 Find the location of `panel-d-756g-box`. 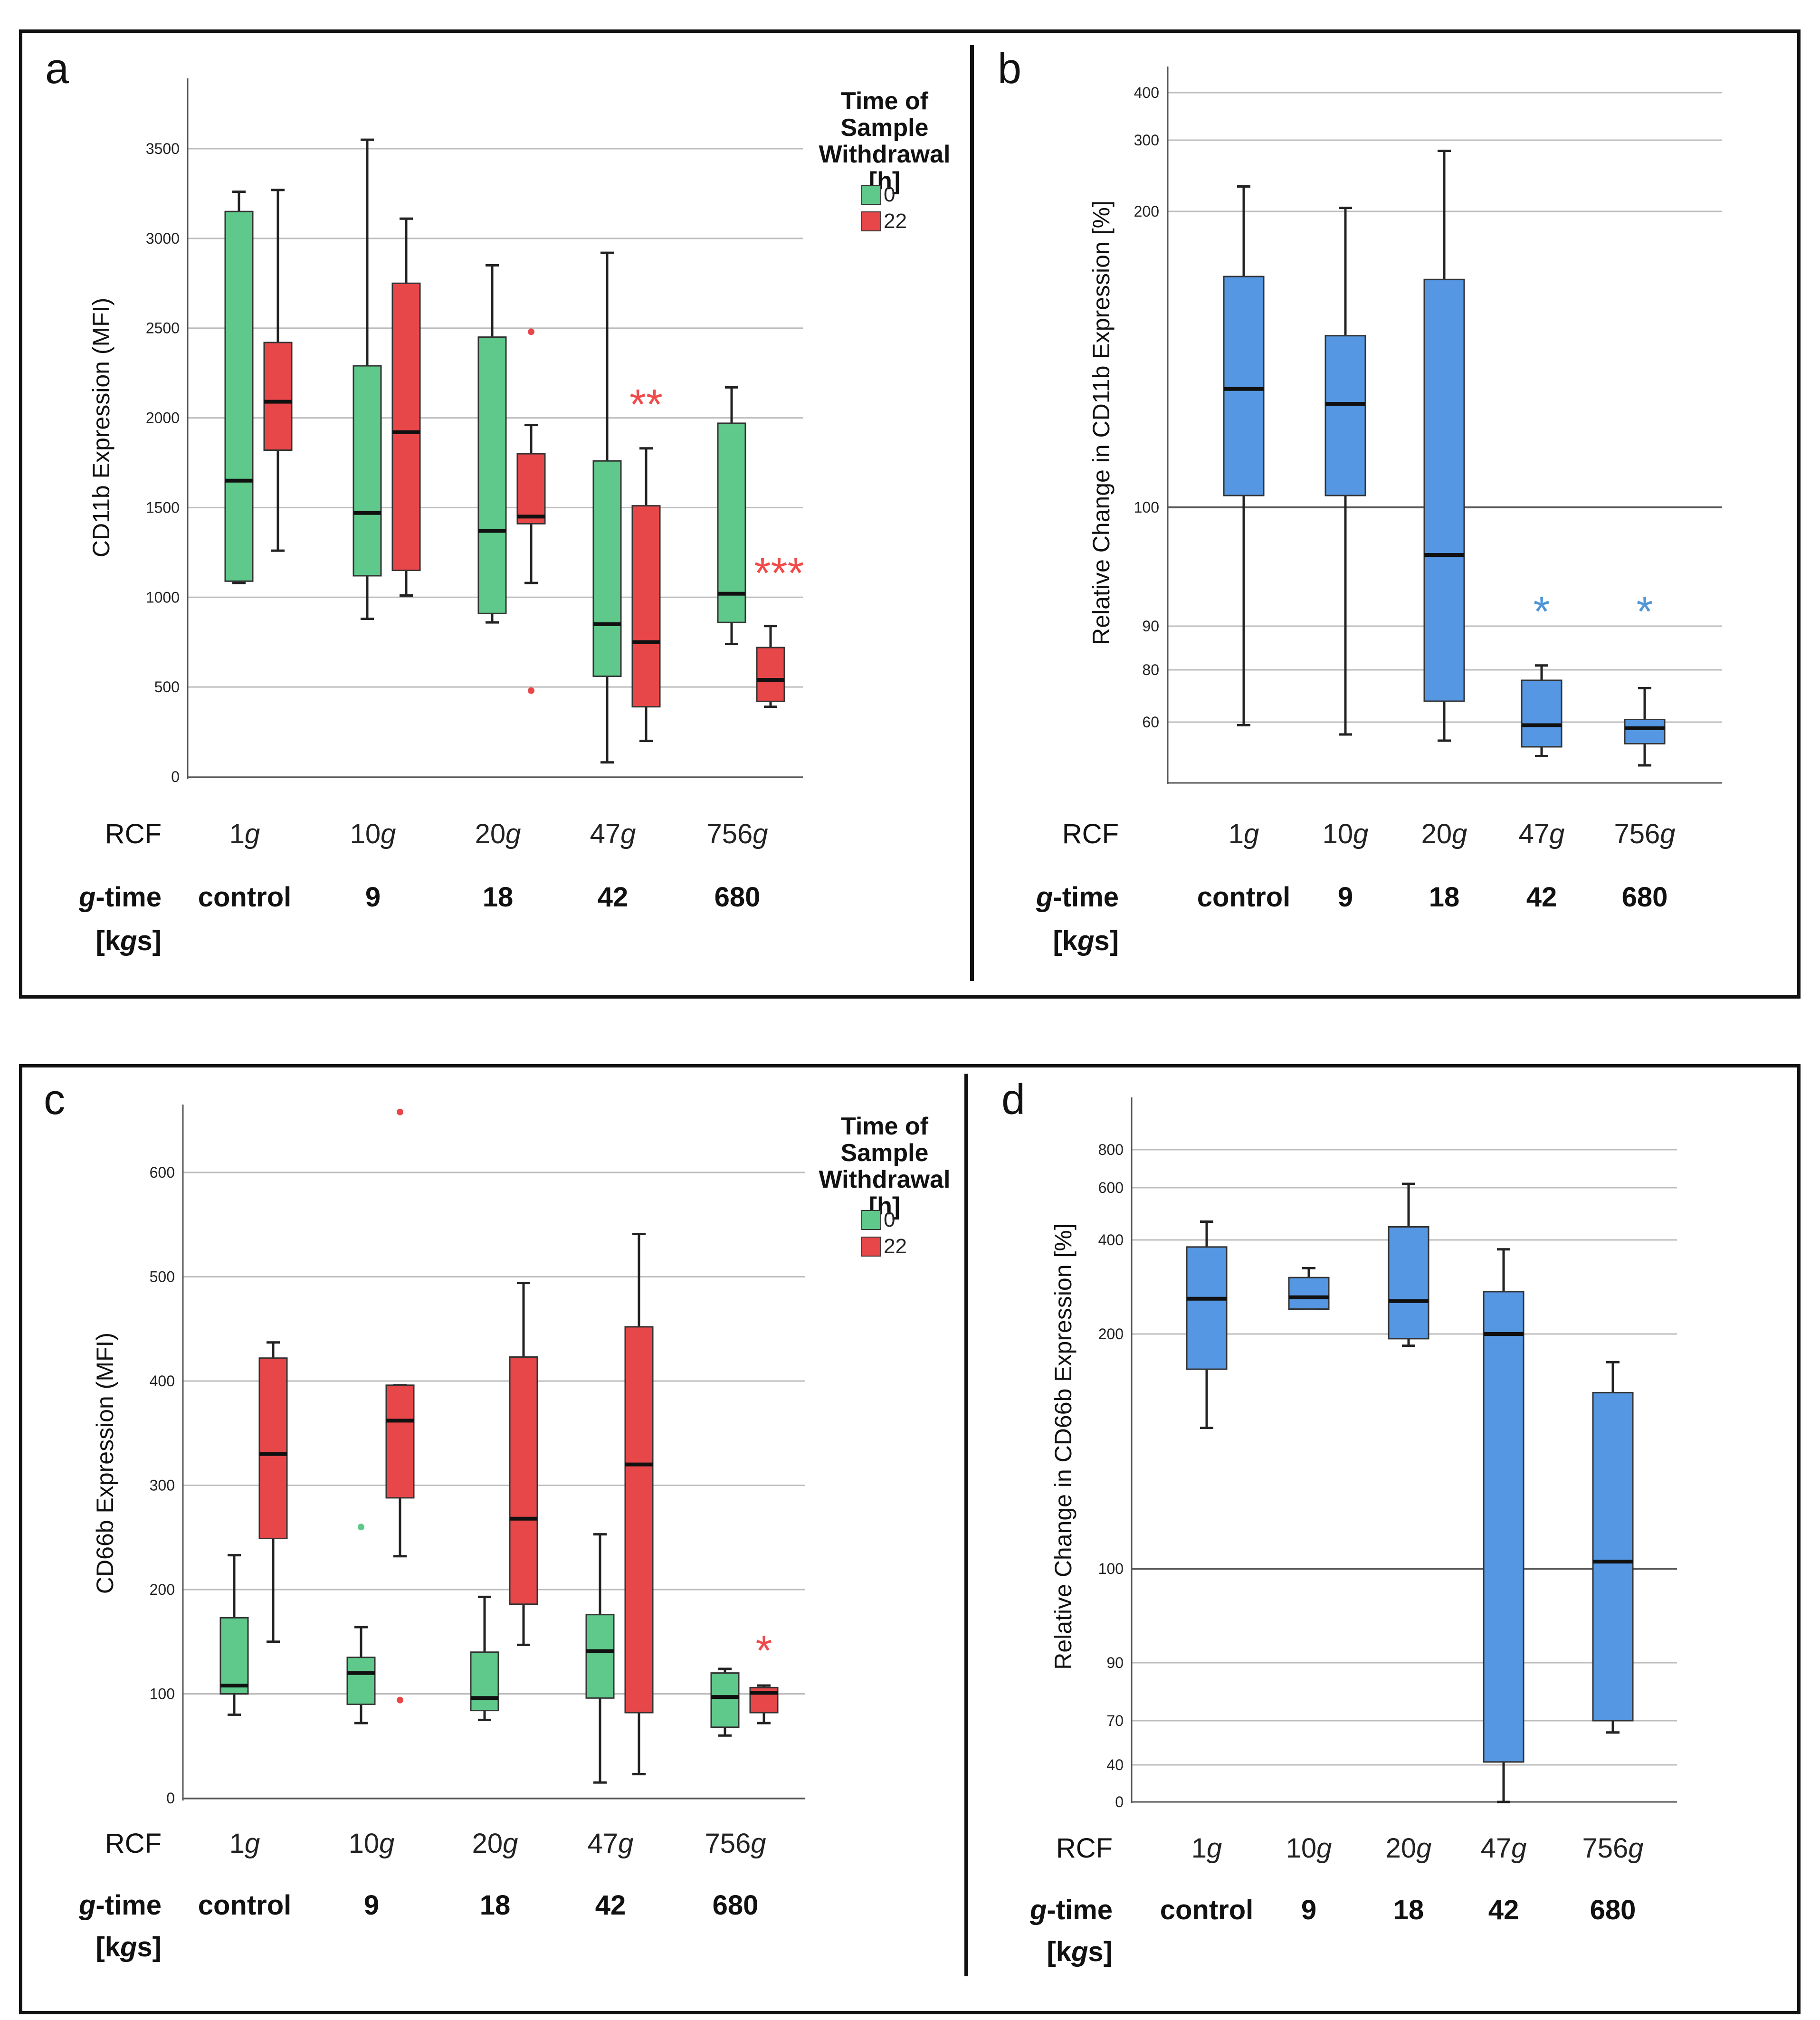

panel-d-756g-box is located at coordinates (1613, 1557).